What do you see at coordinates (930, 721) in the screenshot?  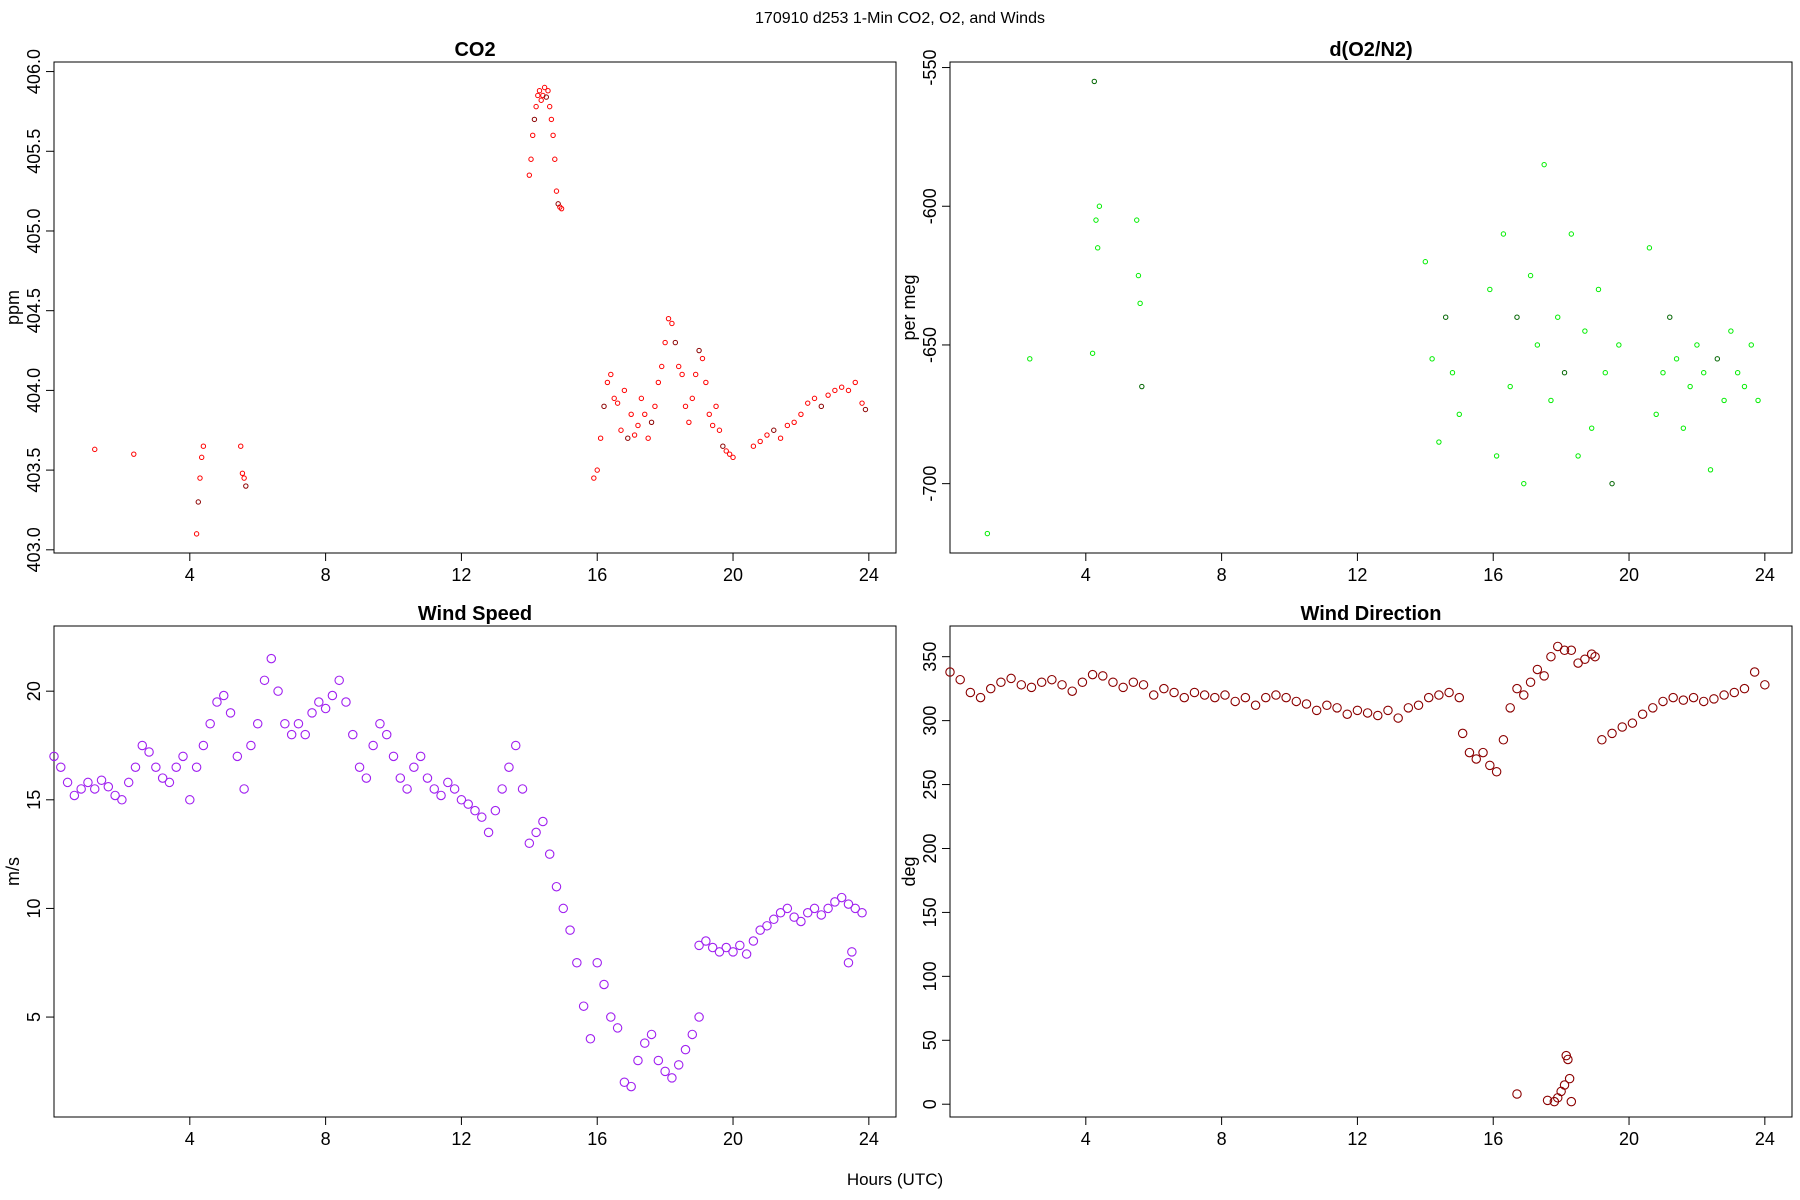 I see `wind-direction-y-tick-label: 300` at bounding box center [930, 721].